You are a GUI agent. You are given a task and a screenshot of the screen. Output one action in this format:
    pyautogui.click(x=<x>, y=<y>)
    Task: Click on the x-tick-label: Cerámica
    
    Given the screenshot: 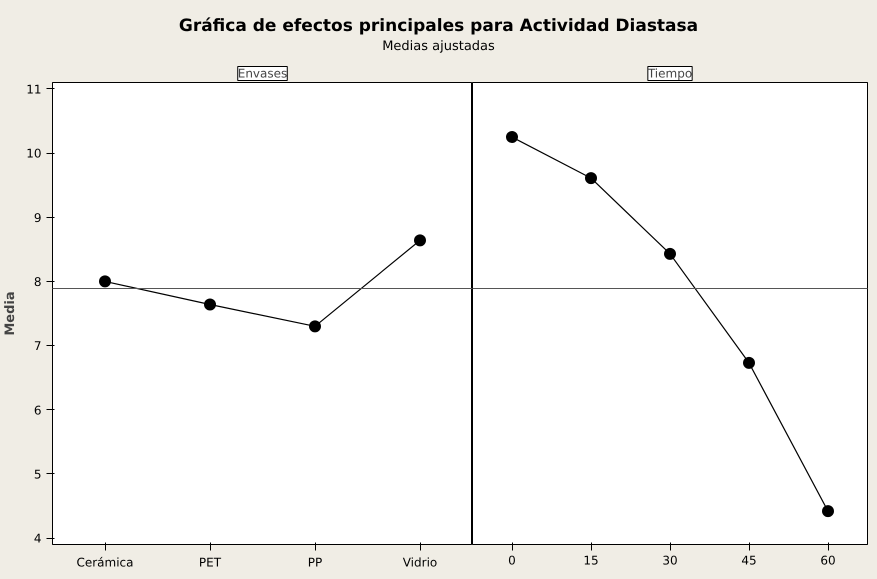 What is the action you would take?
    pyautogui.click(x=105, y=563)
    